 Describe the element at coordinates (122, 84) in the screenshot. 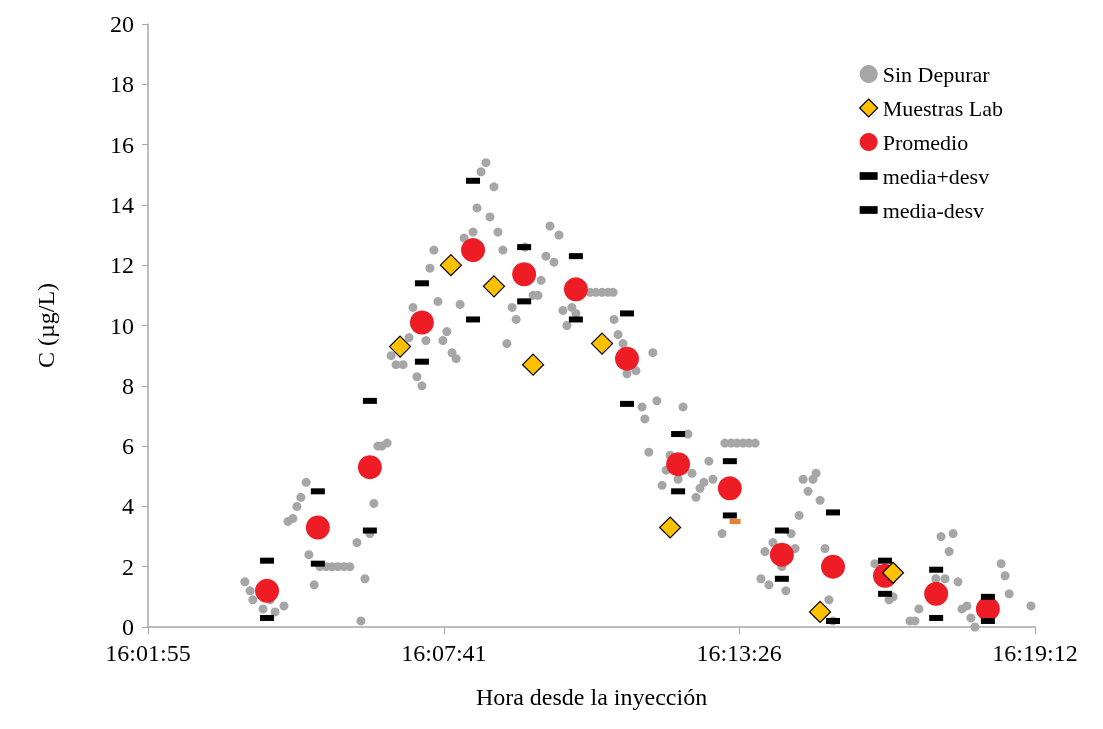

I see `y-tick-label: 18` at that location.